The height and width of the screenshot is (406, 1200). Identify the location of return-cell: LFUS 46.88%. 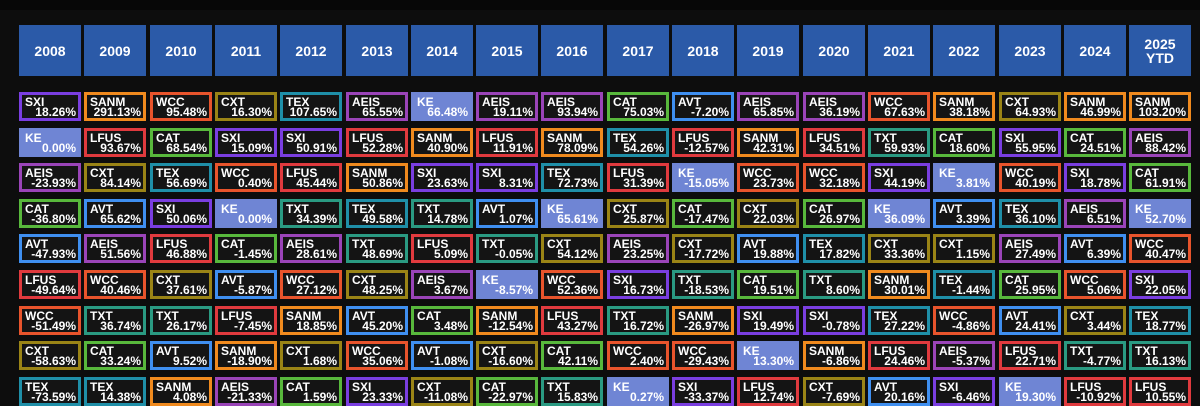
(181, 248).